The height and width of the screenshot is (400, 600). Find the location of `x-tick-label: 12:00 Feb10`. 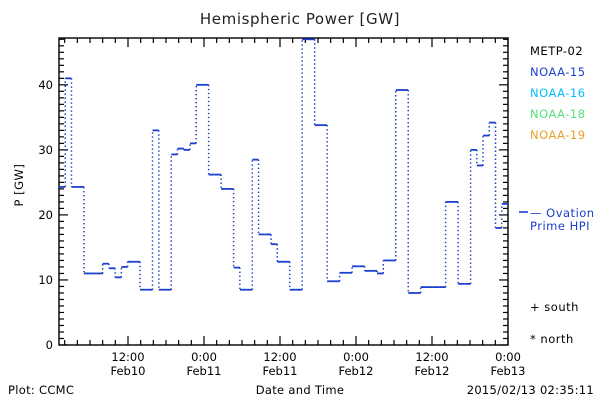

x-tick-label: 12:00 Feb10 is located at coordinates (128, 364).